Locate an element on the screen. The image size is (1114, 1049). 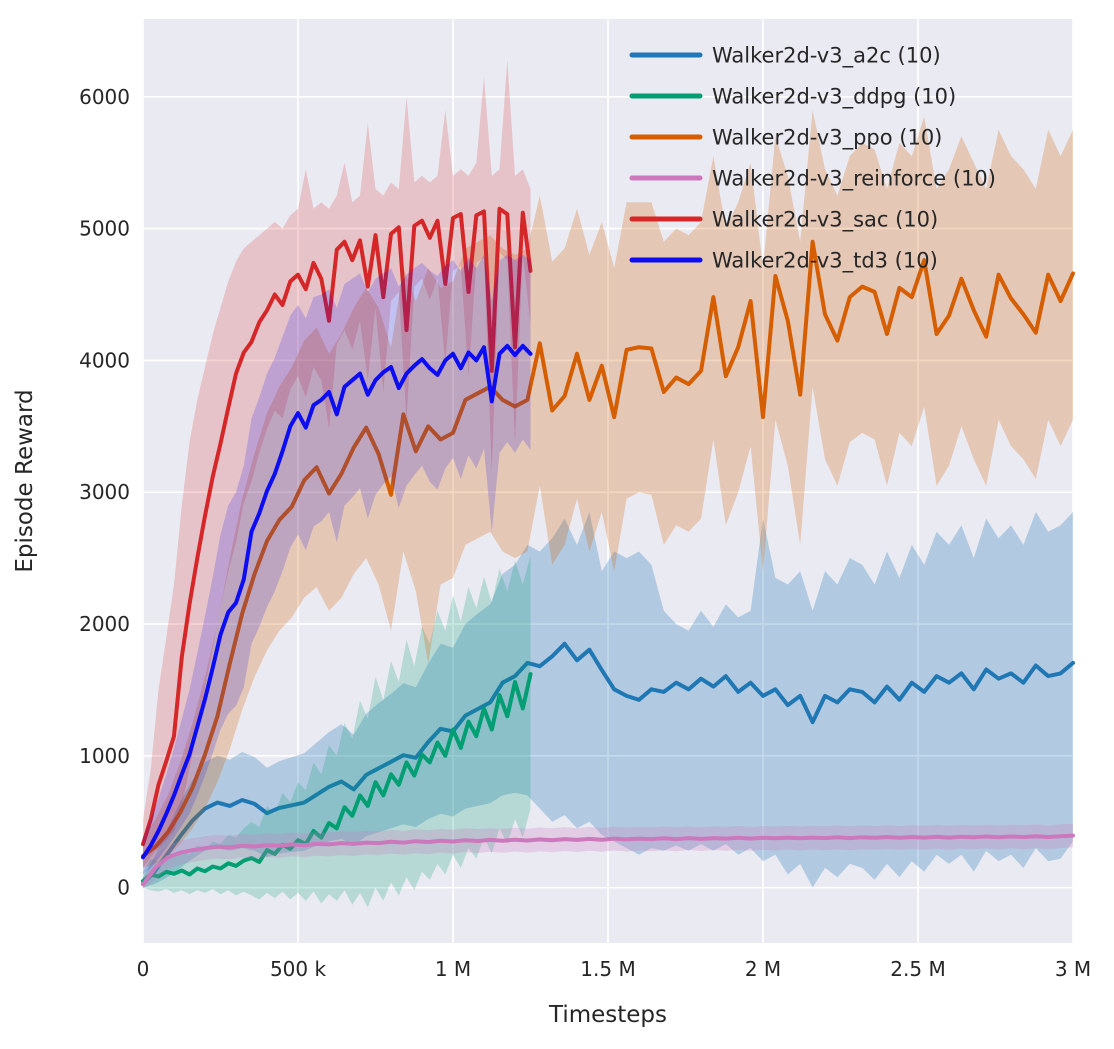
legend-item: Walker2d-v3_td3 (10) is located at coordinates (783, 261).